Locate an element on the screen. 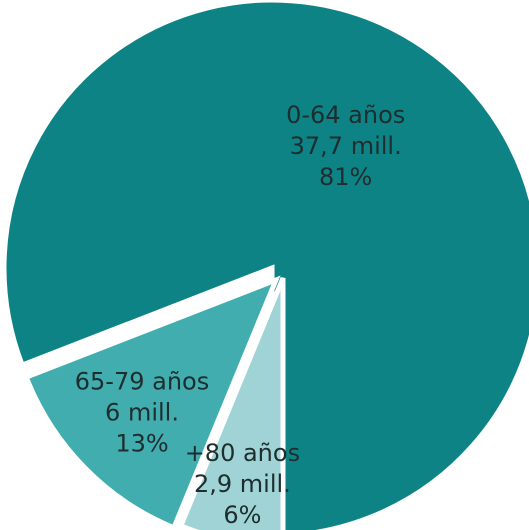 The width and height of the screenshot is (529, 530). slice-label-value-0: 37,7 mill. is located at coordinates (346, 146).